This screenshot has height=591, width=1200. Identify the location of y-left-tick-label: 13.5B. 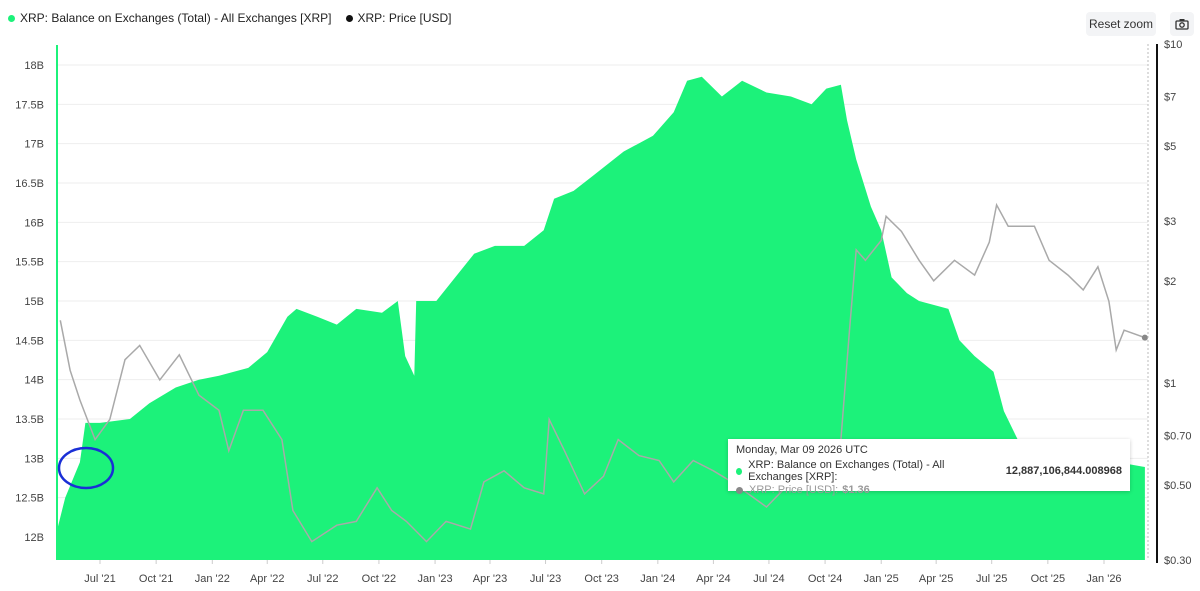
(29, 420).